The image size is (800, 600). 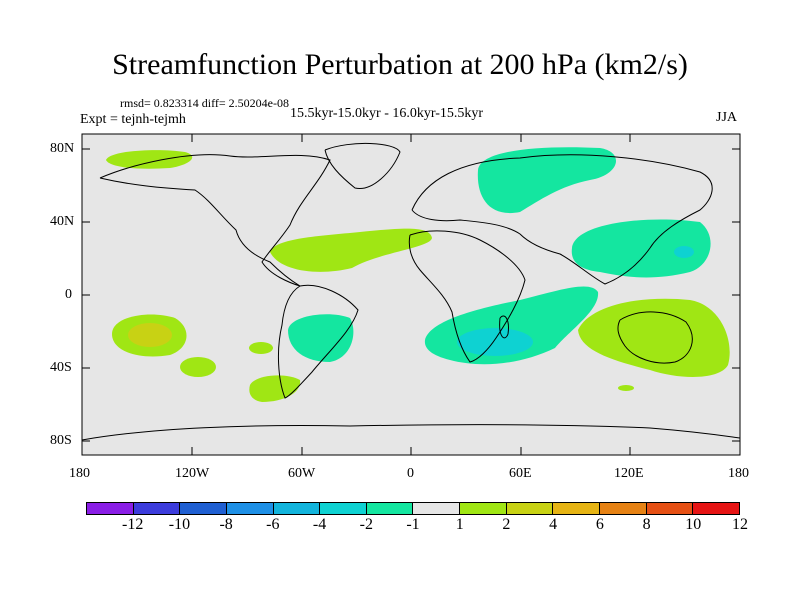 I want to click on anomaly-south-pacific-small, so click(x=198, y=367).